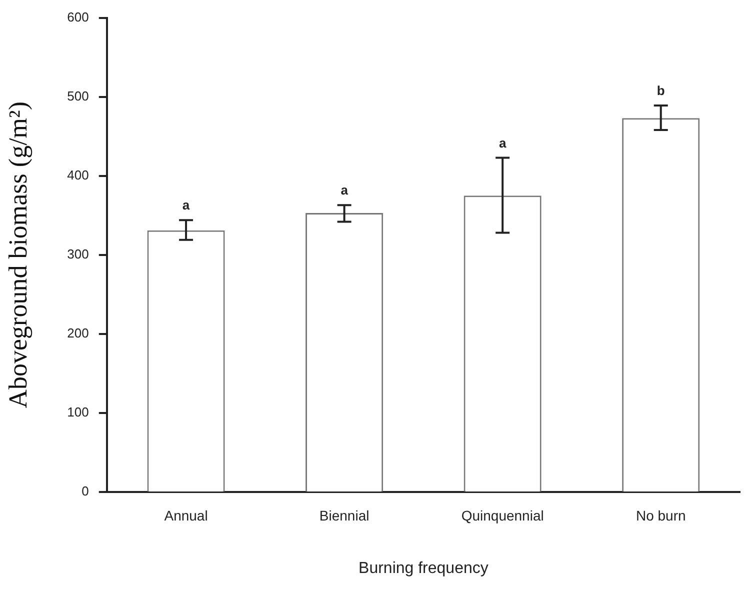 Image resolution: width=748 pixels, height=590 pixels. Describe the element at coordinates (661, 515) in the screenshot. I see `x-tick-label: No burn` at that location.